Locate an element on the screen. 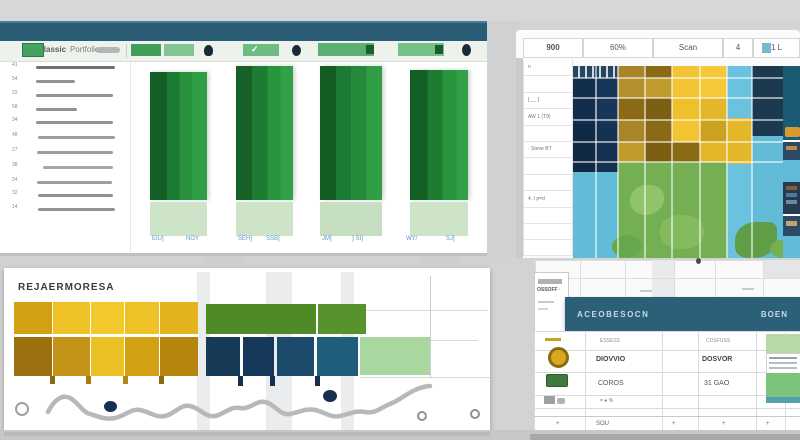 This screenshot has height=440, width=800. table-cell: DOSVOR is located at coordinates (717, 359).